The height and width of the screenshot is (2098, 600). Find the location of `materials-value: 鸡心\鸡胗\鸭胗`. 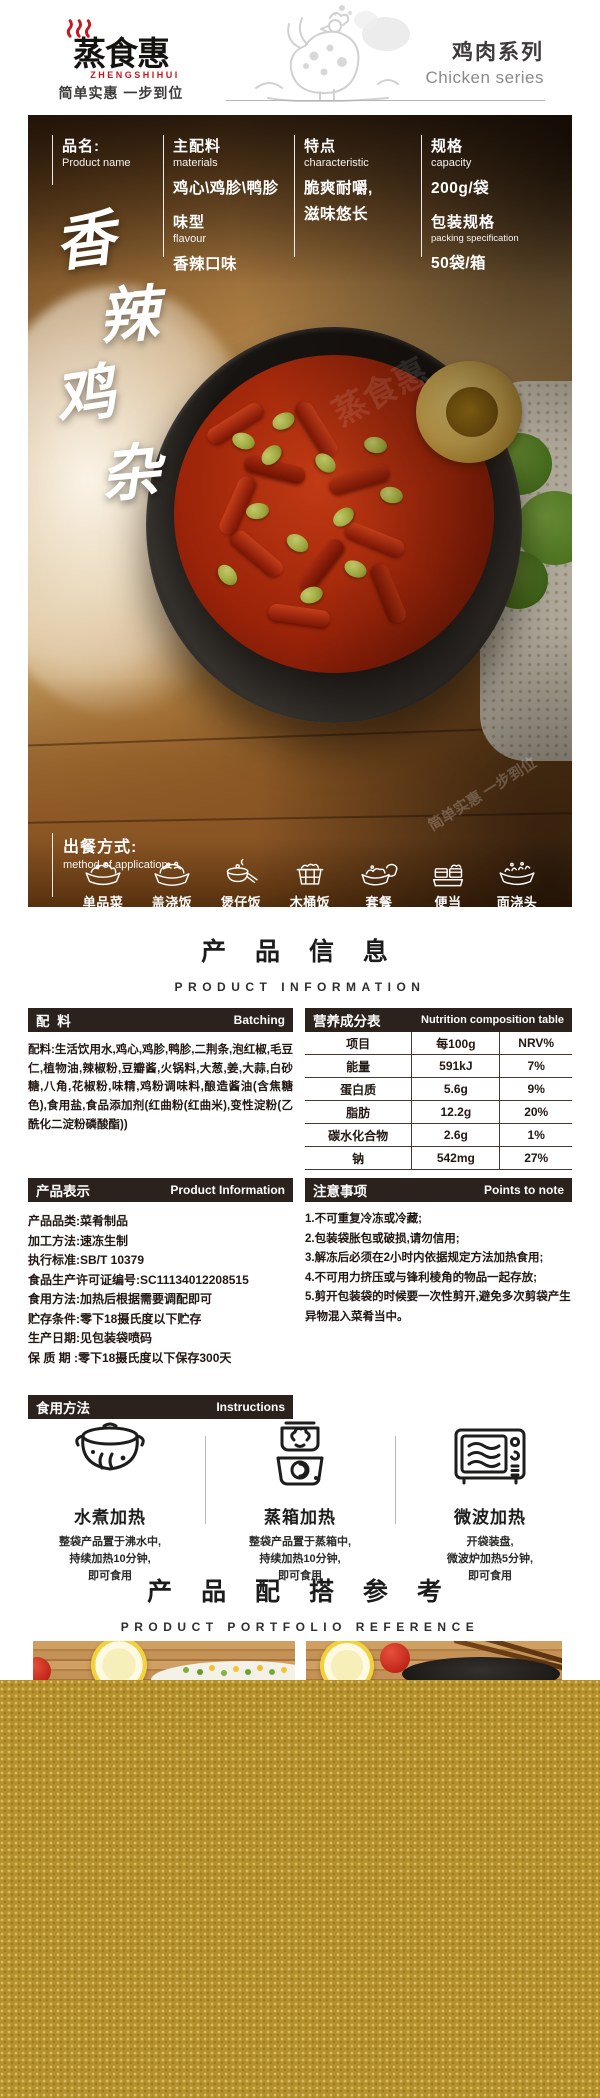

materials-value: 鸡心\鸡胗\鸭胗 is located at coordinates (226, 188).